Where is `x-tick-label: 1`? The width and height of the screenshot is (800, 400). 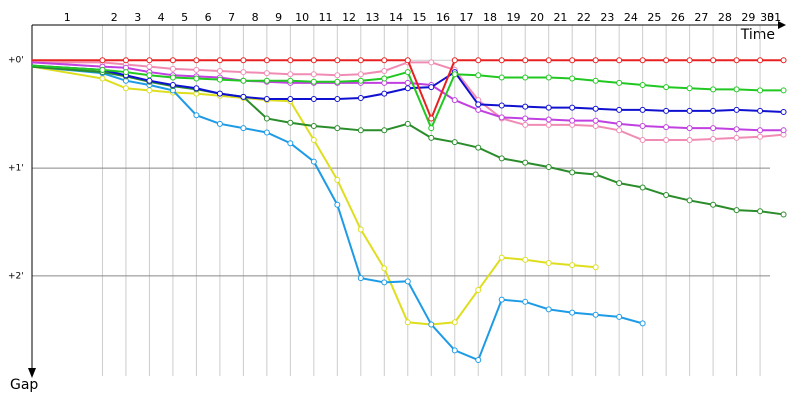 x-tick-label: 1 is located at coordinates (67, 17).